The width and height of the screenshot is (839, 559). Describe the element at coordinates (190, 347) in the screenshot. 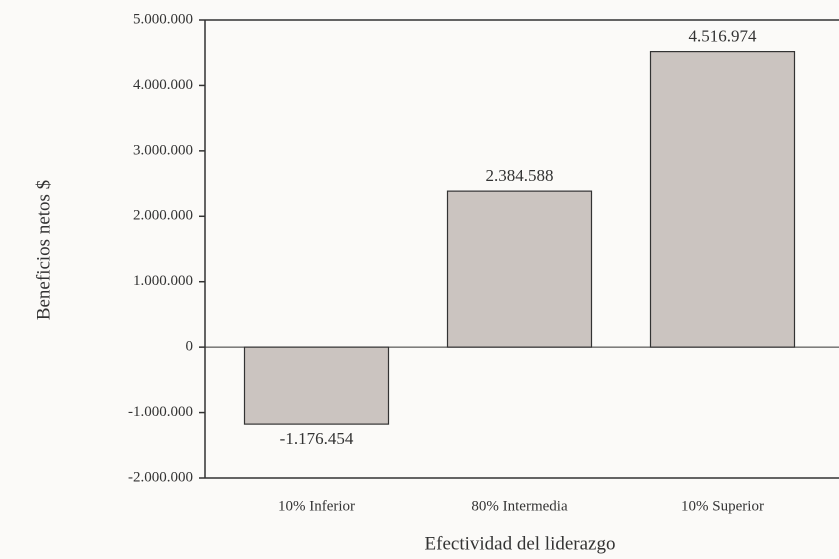

I see `y-tick-label: 0` at that location.